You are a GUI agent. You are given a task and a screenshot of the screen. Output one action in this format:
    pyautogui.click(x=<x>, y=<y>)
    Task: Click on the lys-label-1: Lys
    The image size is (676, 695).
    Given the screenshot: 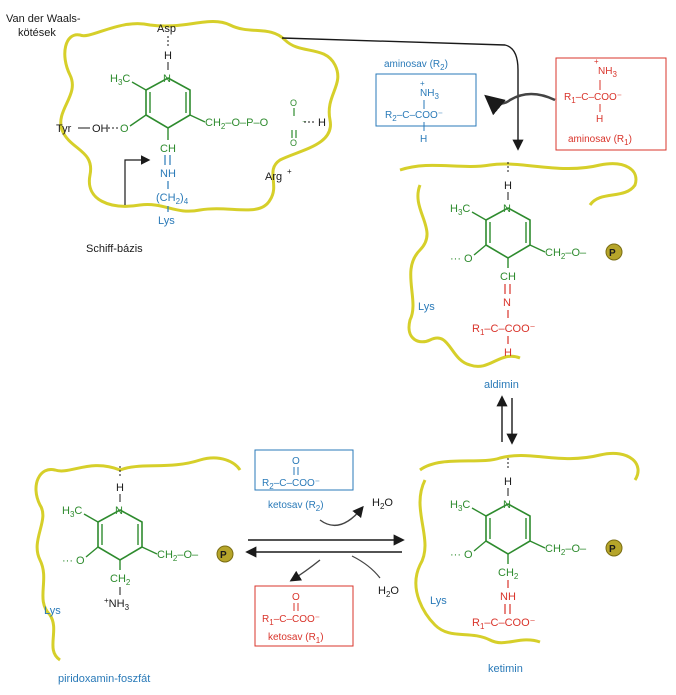 What is the action you would take?
    pyautogui.click(x=166, y=221)
    